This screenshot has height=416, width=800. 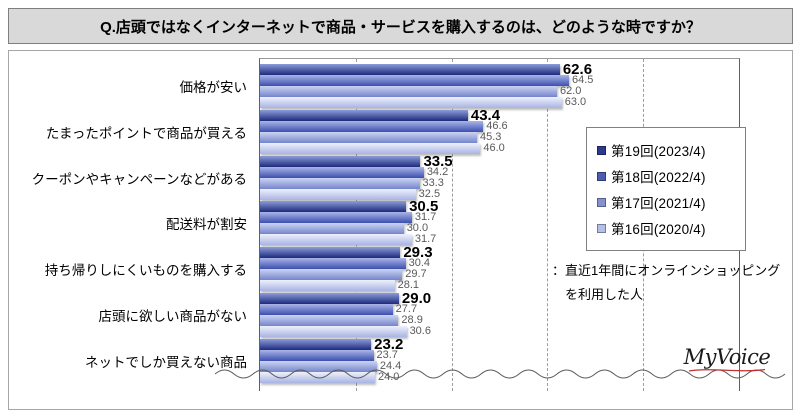 What do you see at coordinates (433, 182) in the screenshot?
I see `value-label: 33.3` at bounding box center [433, 182].